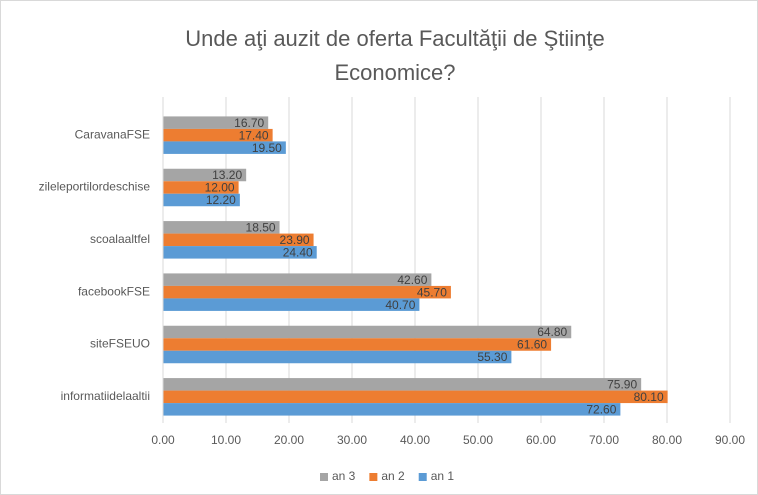 Image resolution: width=758 pixels, height=495 pixels. What do you see at coordinates (105, 396) in the screenshot?
I see `y-tick-label: informatiidelaaltii` at bounding box center [105, 396].